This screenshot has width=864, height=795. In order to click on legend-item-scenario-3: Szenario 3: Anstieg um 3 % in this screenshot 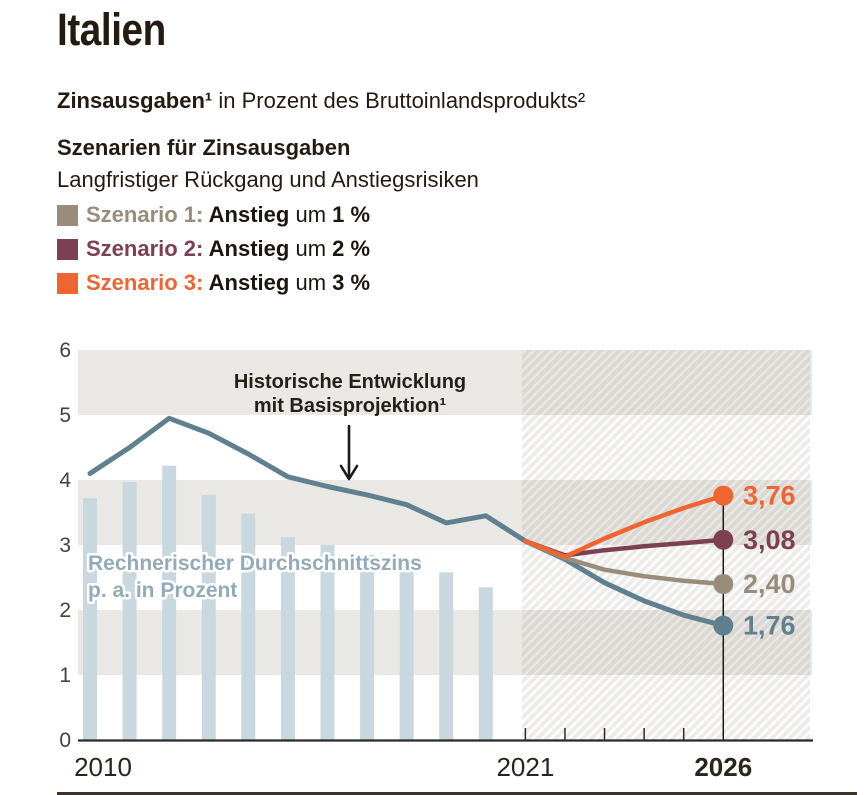, I will do `click(213, 283)`.